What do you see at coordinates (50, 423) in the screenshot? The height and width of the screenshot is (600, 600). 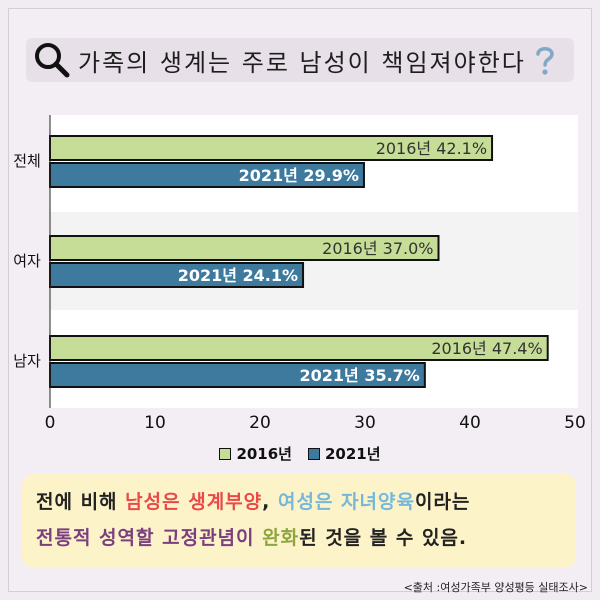 I see `x-tick-label-0: 0` at bounding box center [50, 423].